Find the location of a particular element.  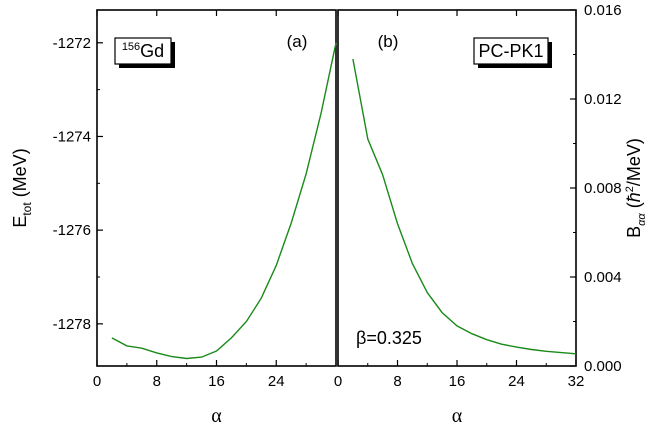

y-label-sub: tot is located at coordinates (27, 209).